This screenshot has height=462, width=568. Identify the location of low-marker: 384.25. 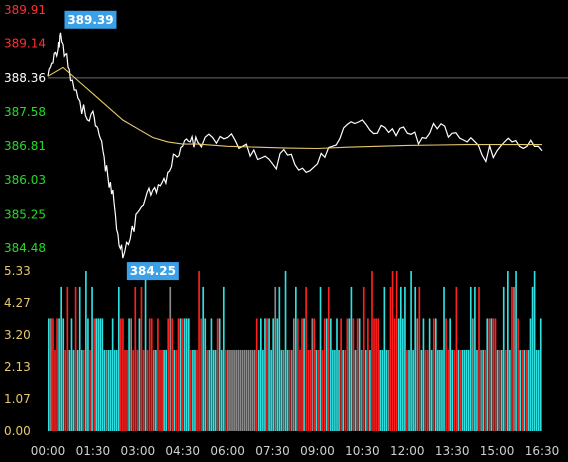
(152, 271).